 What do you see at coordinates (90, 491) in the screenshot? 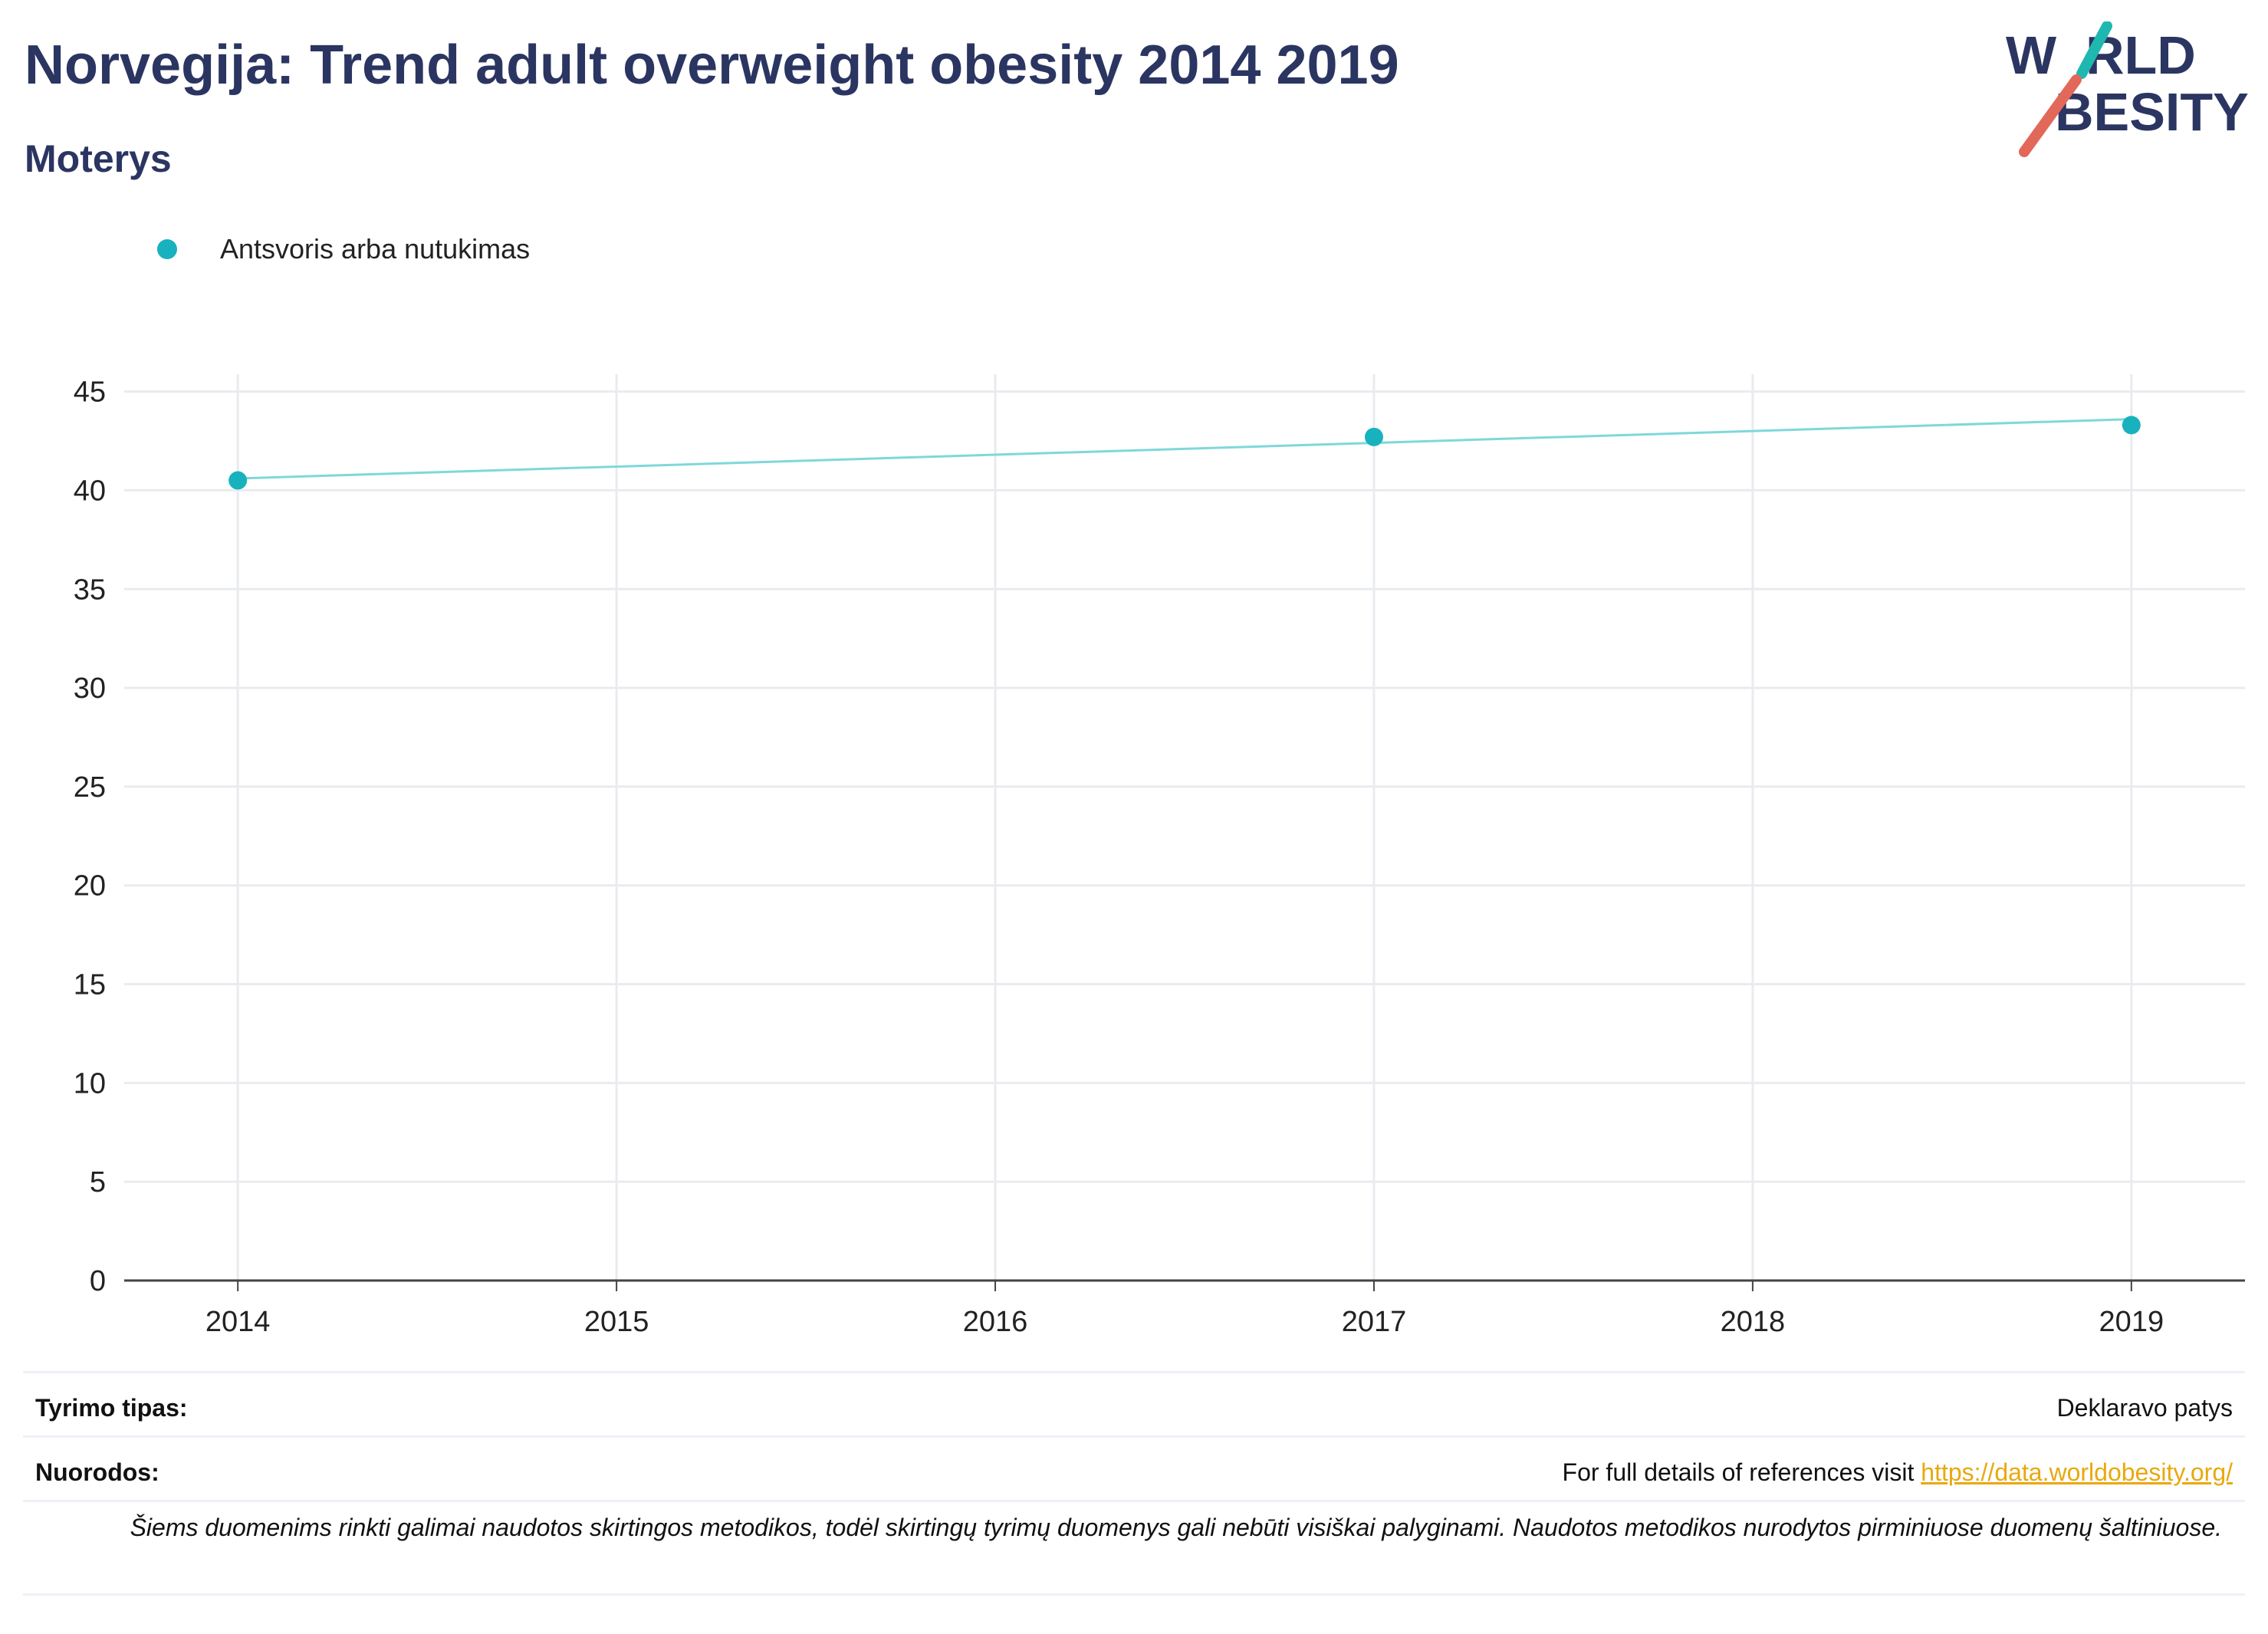
I see `y-tick-label: 40` at bounding box center [90, 491].